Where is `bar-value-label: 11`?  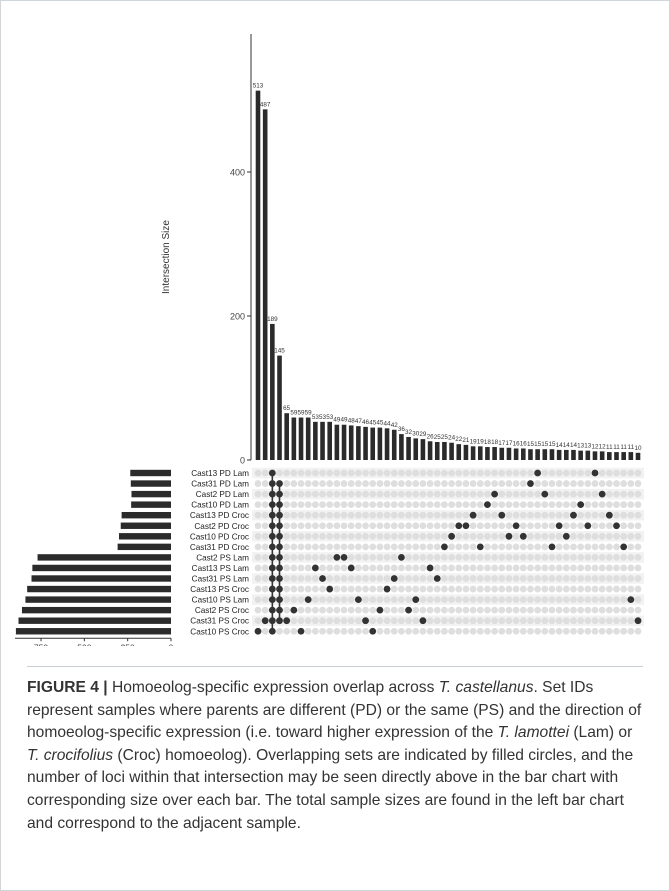 bar-value-label: 11 is located at coordinates (631, 447).